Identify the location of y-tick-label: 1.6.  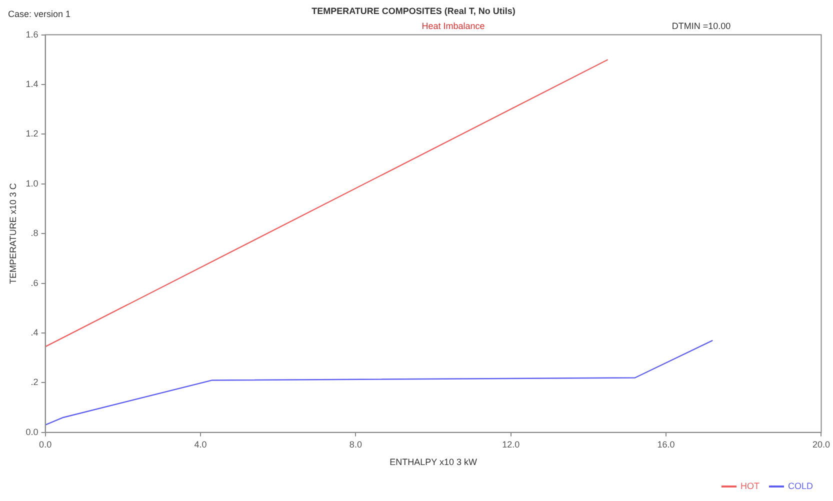
(32, 34).